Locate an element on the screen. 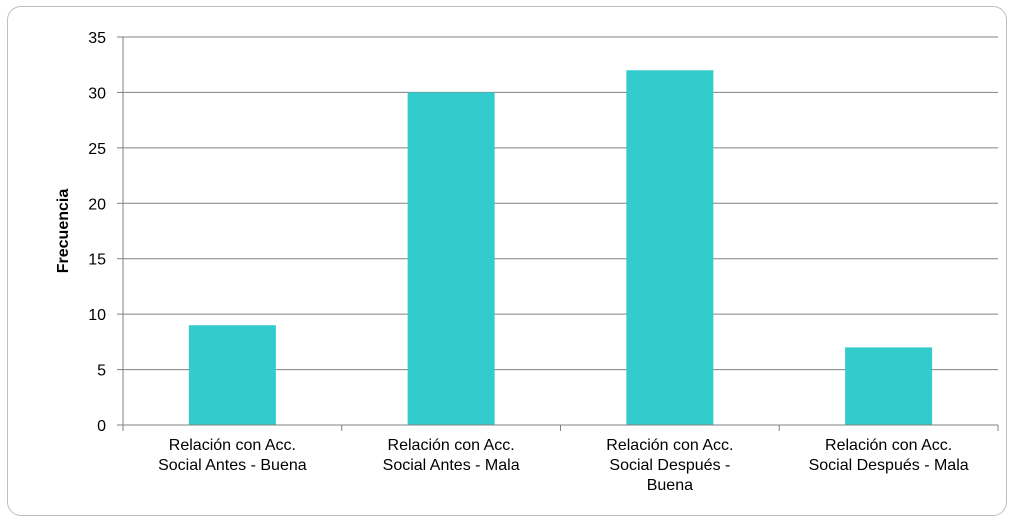  y-tick-label: 5 is located at coordinates (101, 371).